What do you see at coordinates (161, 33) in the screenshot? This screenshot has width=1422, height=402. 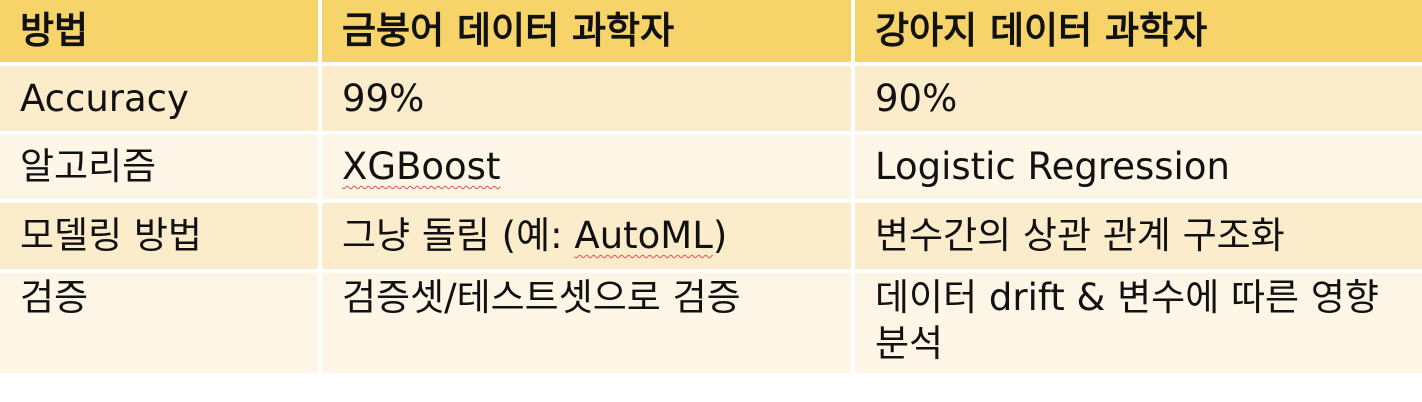 I see `header-method: 방법` at bounding box center [161, 33].